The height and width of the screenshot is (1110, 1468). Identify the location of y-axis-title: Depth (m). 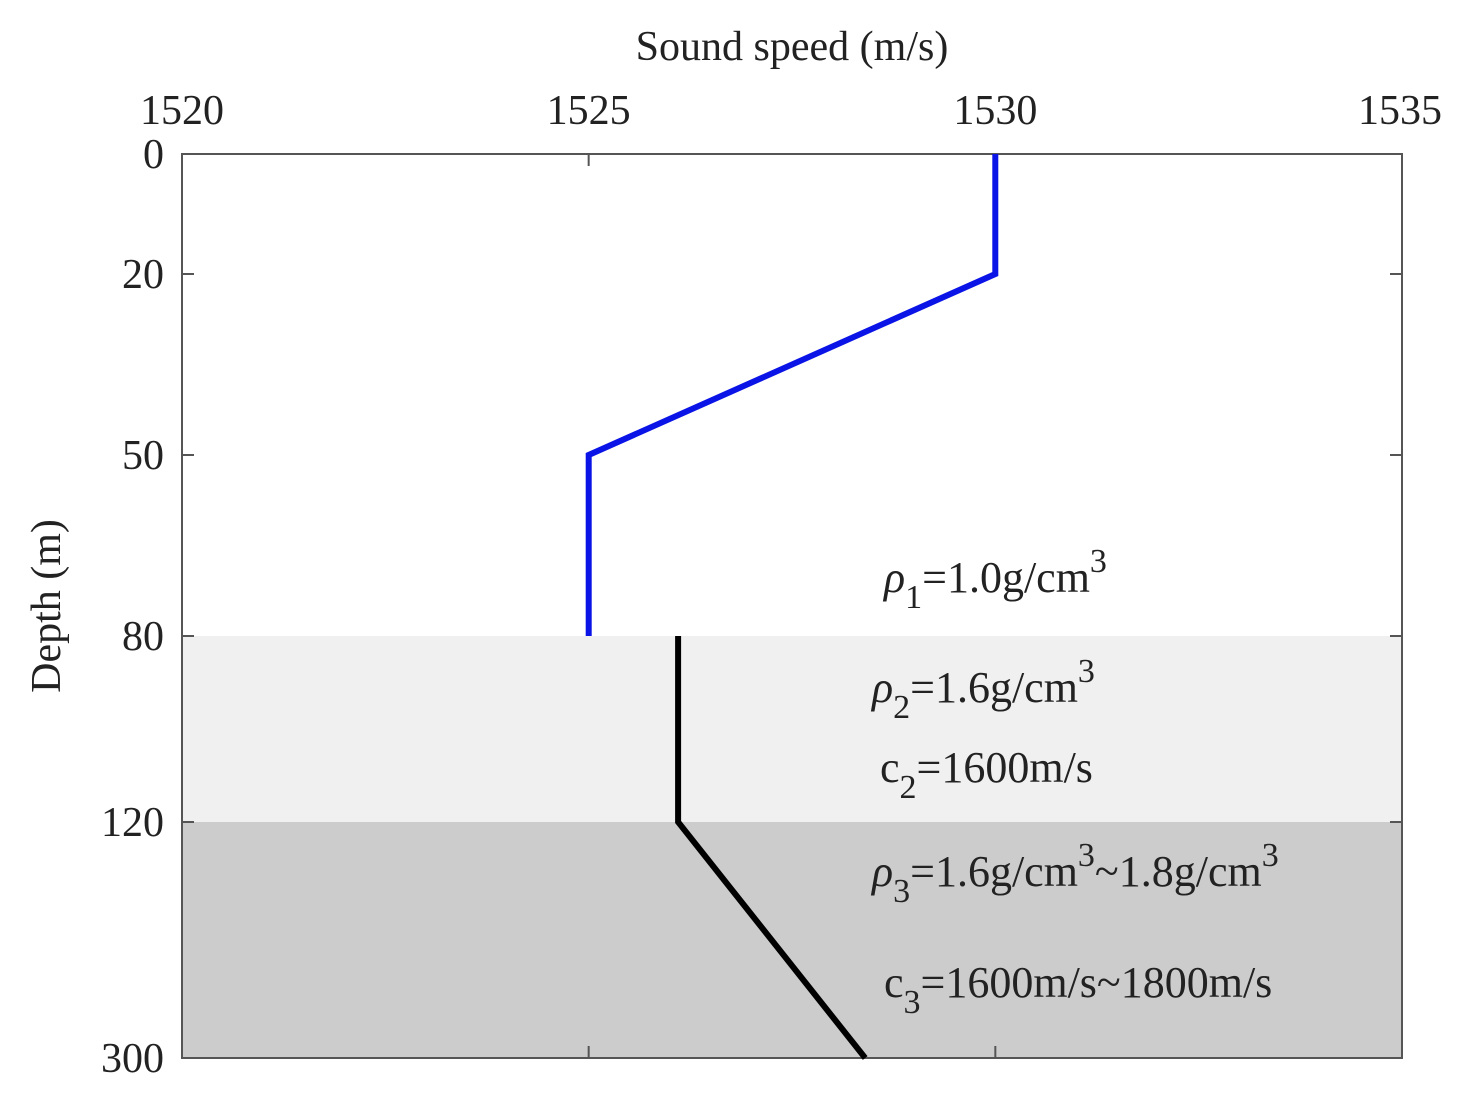
(47, 606).